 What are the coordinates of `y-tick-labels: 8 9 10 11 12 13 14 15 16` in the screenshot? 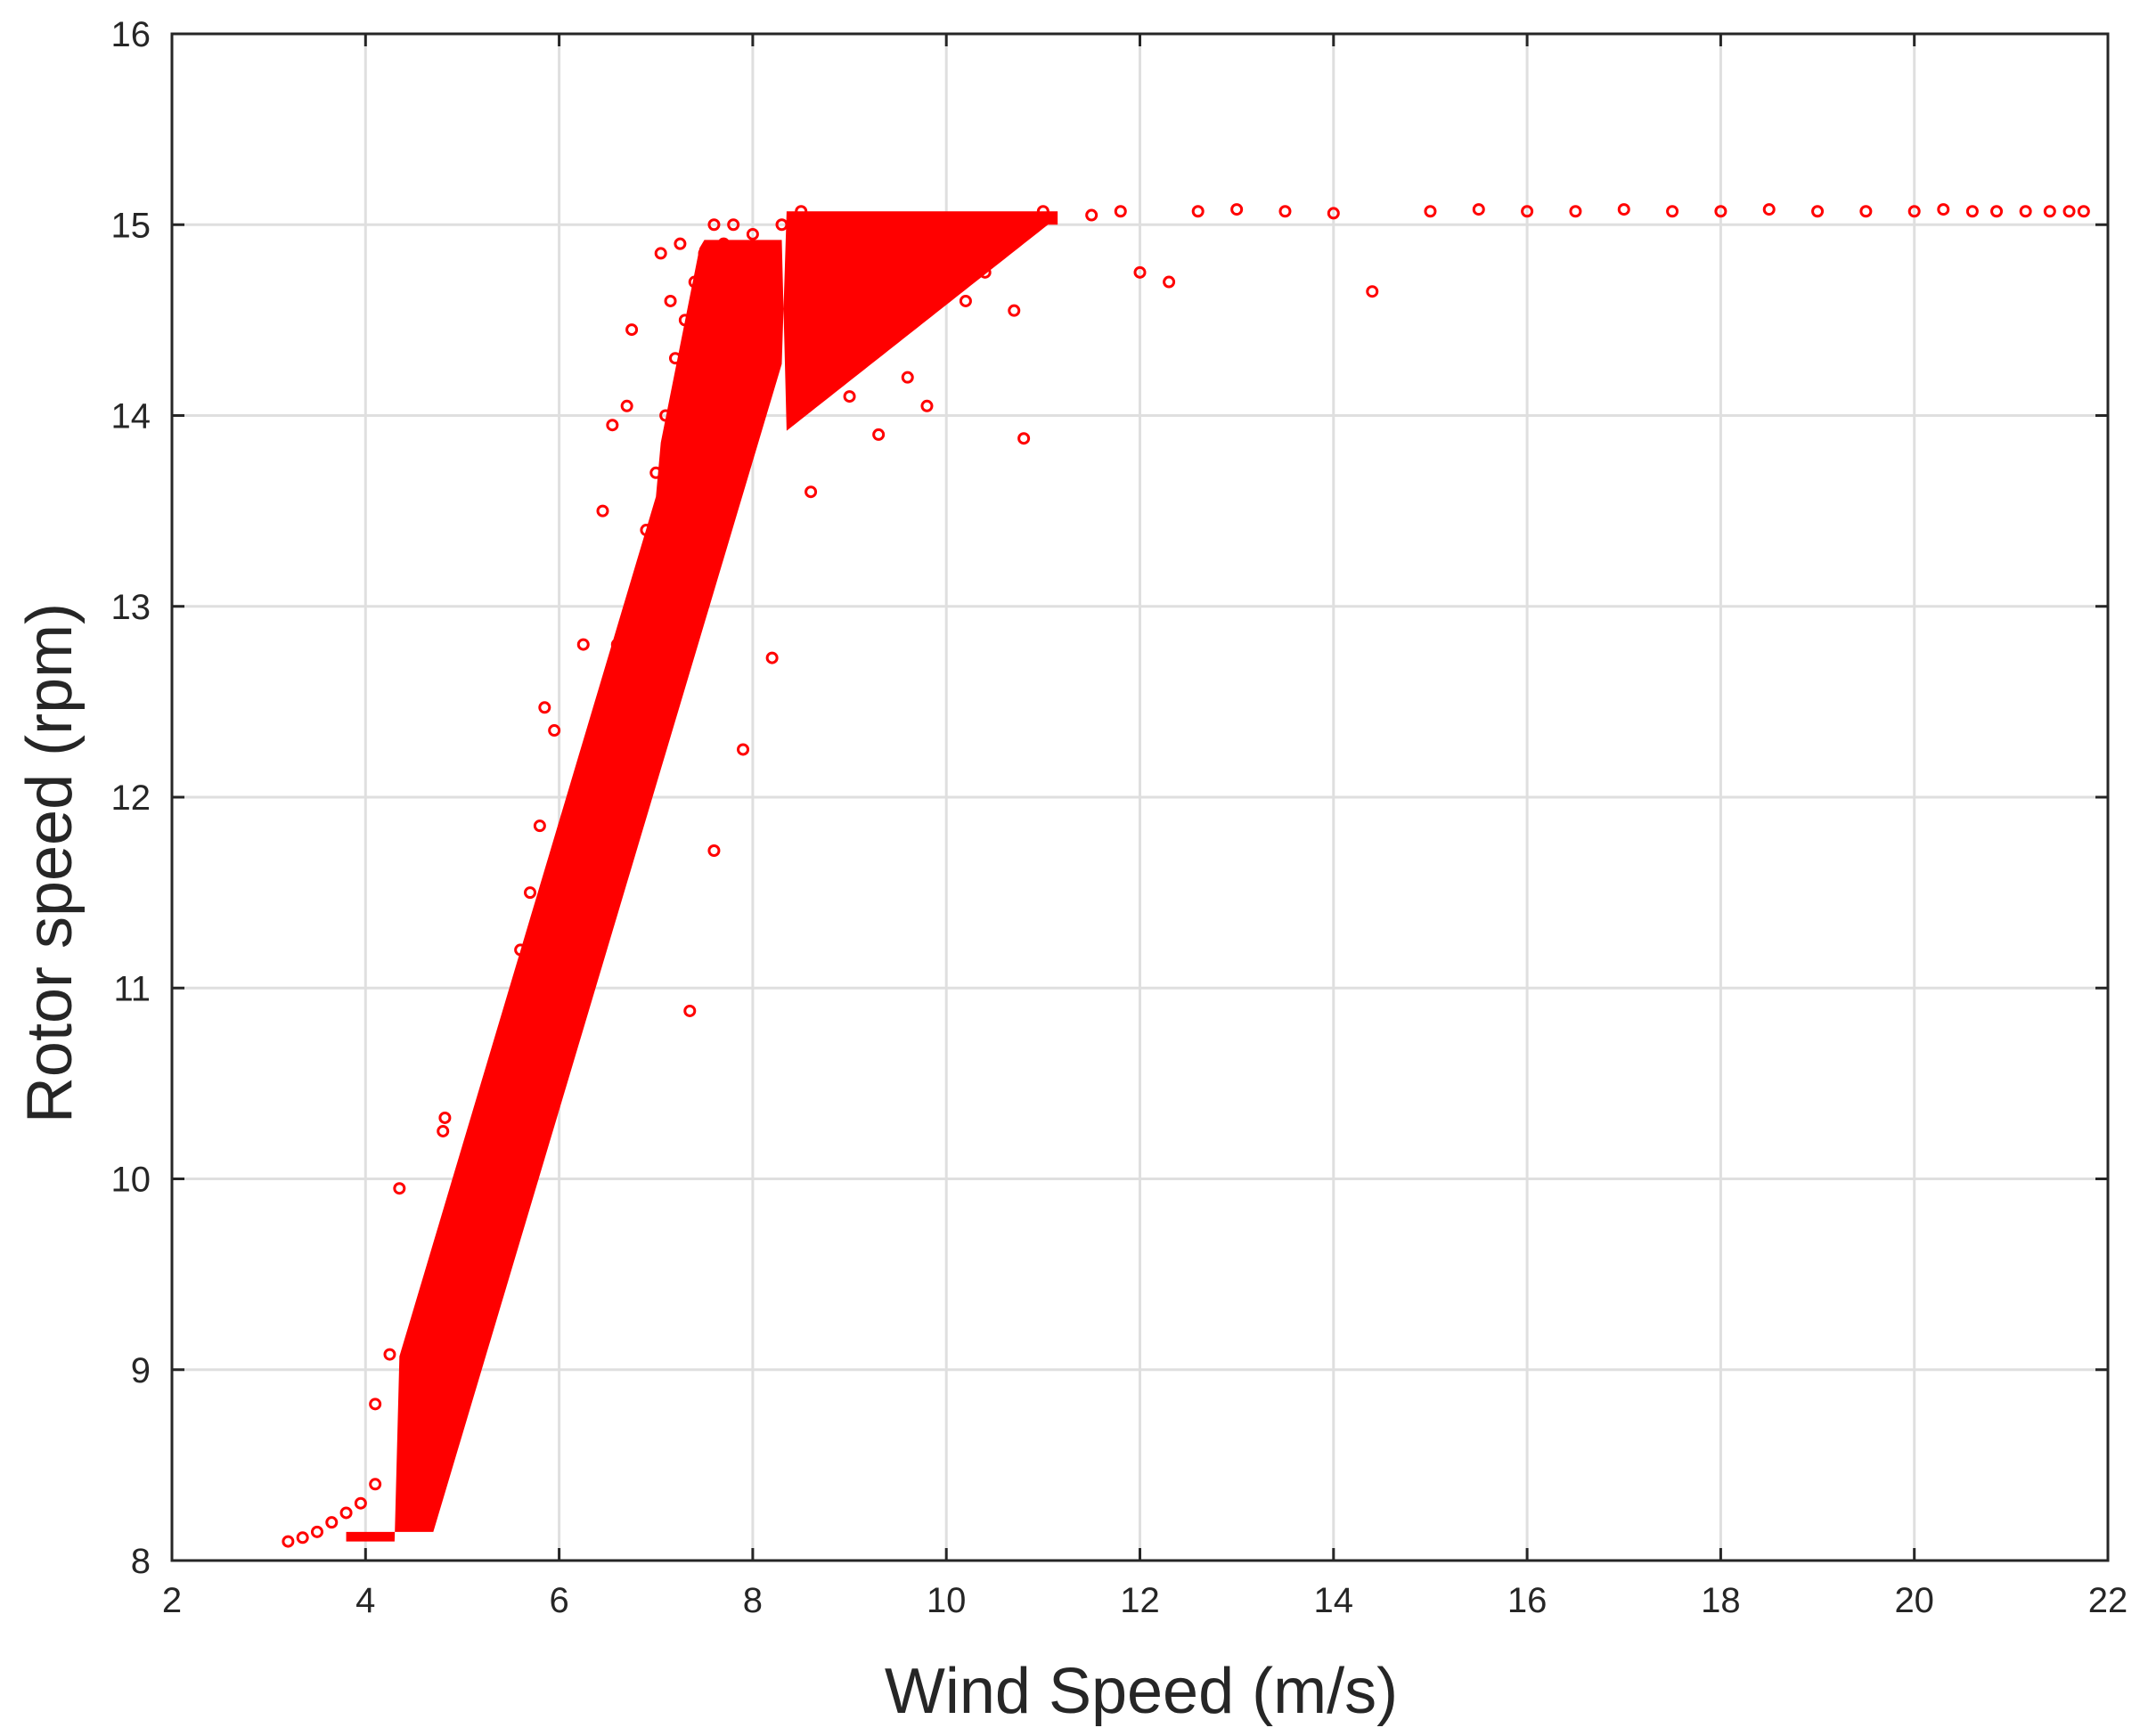 It's located at (131, 798).